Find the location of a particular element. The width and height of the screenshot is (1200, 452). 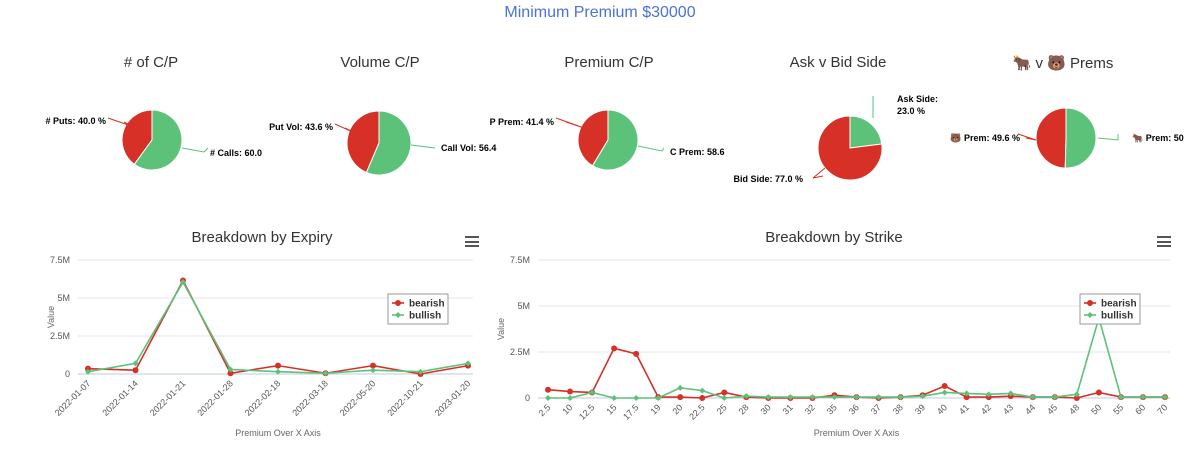

pie-chart-bull-bear: 🐂 v 🐻 Prems 🐻 Prem: 49.6 % 🐂 Prem: 50 is located at coordinates (1066, 128).